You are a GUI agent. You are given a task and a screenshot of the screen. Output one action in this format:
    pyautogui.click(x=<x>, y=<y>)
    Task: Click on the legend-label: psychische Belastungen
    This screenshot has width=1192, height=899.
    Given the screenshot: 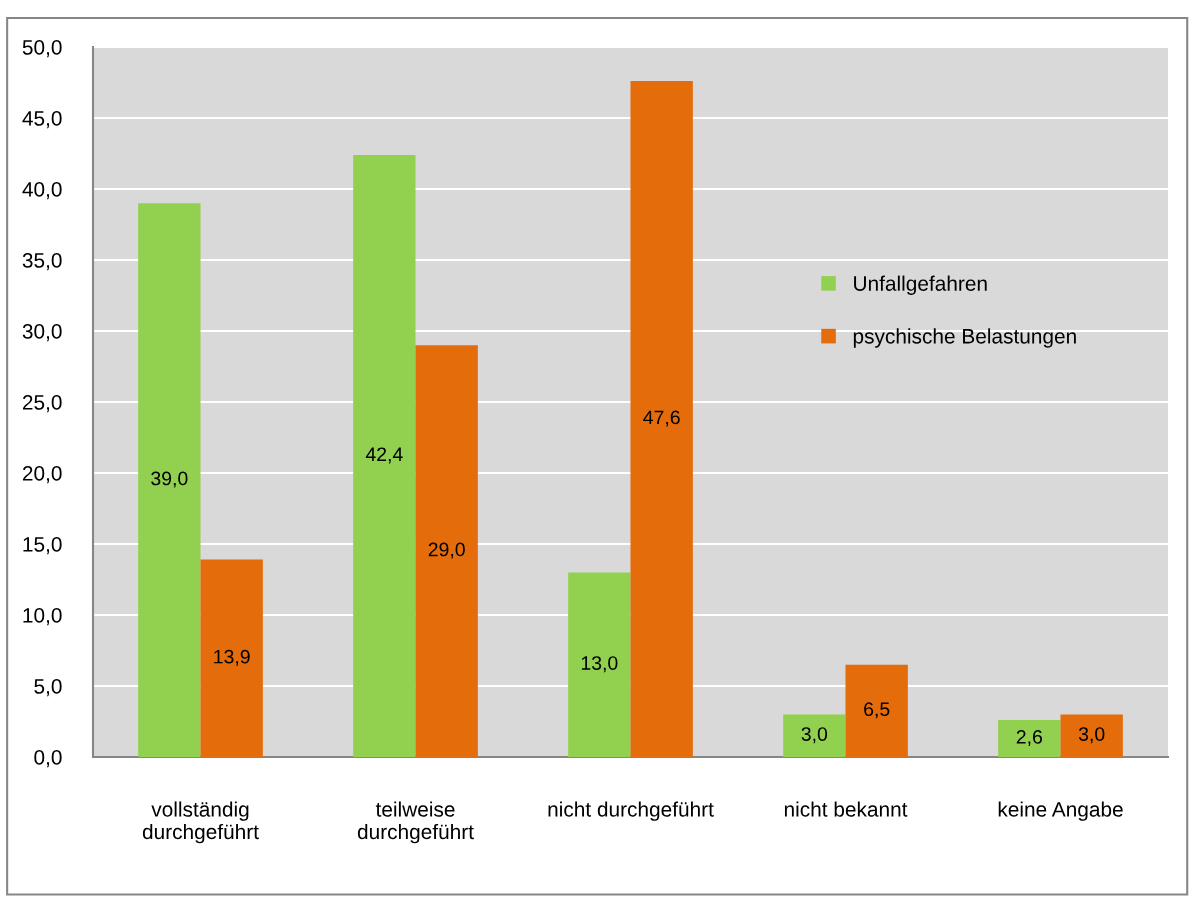 What is the action you would take?
    pyautogui.click(x=964, y=338)
    